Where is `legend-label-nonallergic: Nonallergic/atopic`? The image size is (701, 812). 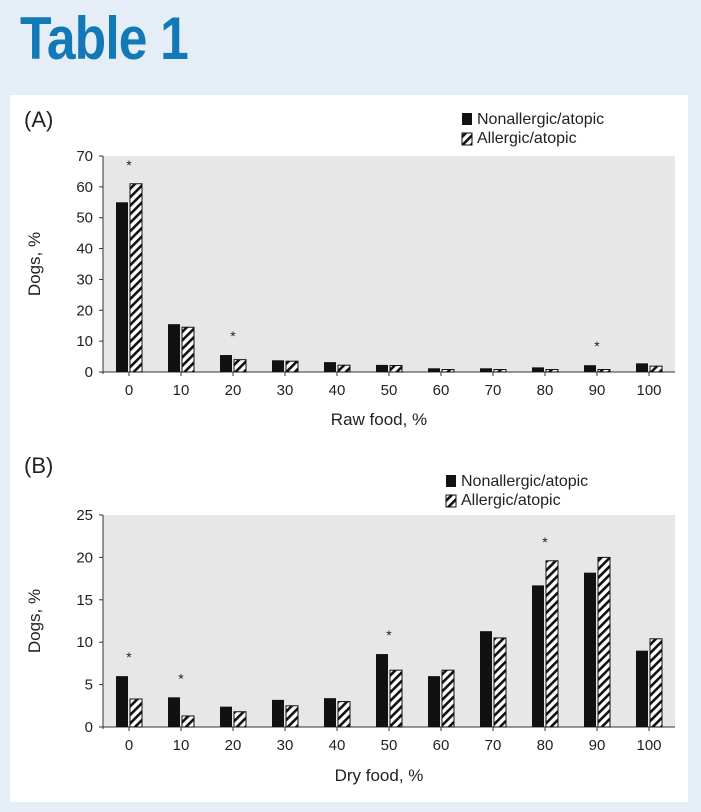 legend-label-nonallergic: Nonallergic/atopic is located at coordinates (540, 119).